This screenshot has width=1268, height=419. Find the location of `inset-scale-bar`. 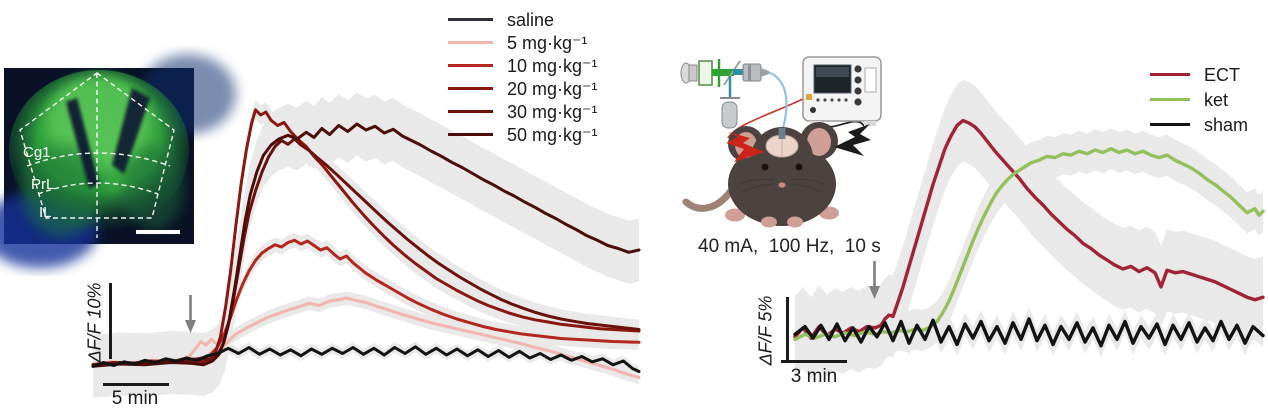

inset-scale-bar is located at coordinates (158, 232).